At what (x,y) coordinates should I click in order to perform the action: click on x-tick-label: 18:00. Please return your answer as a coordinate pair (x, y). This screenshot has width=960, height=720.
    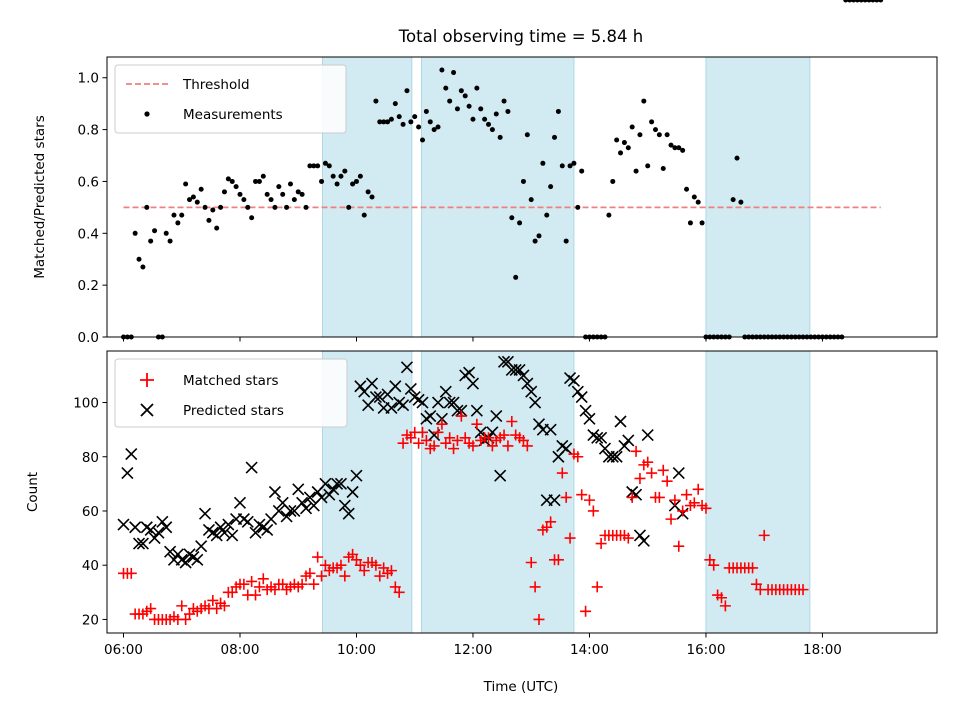
    Looking at the image, I should click on (822, 650).